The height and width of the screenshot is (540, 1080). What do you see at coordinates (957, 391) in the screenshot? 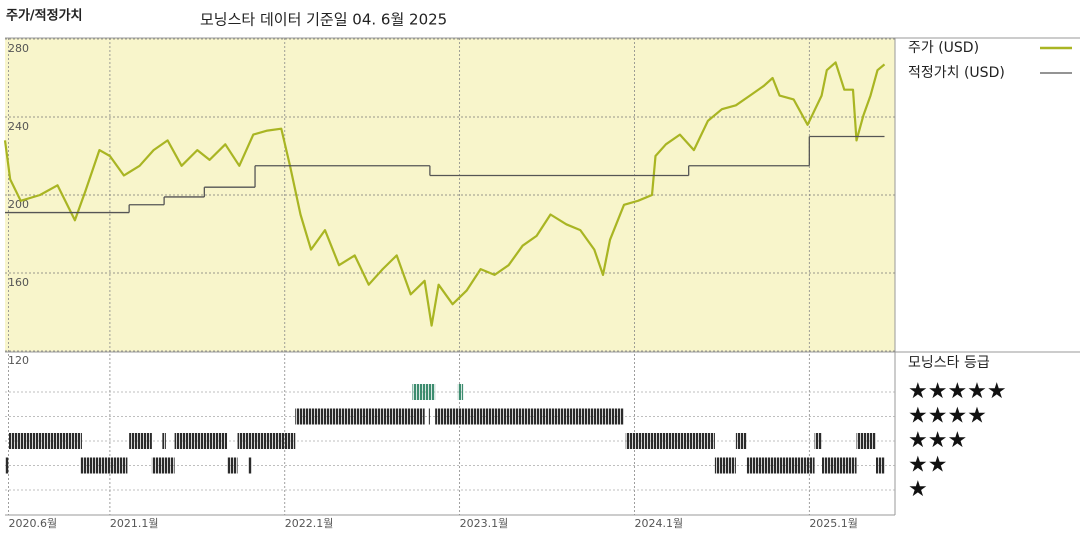
I see `rating-label: ★★★★★` at bounding box center [957, 391].